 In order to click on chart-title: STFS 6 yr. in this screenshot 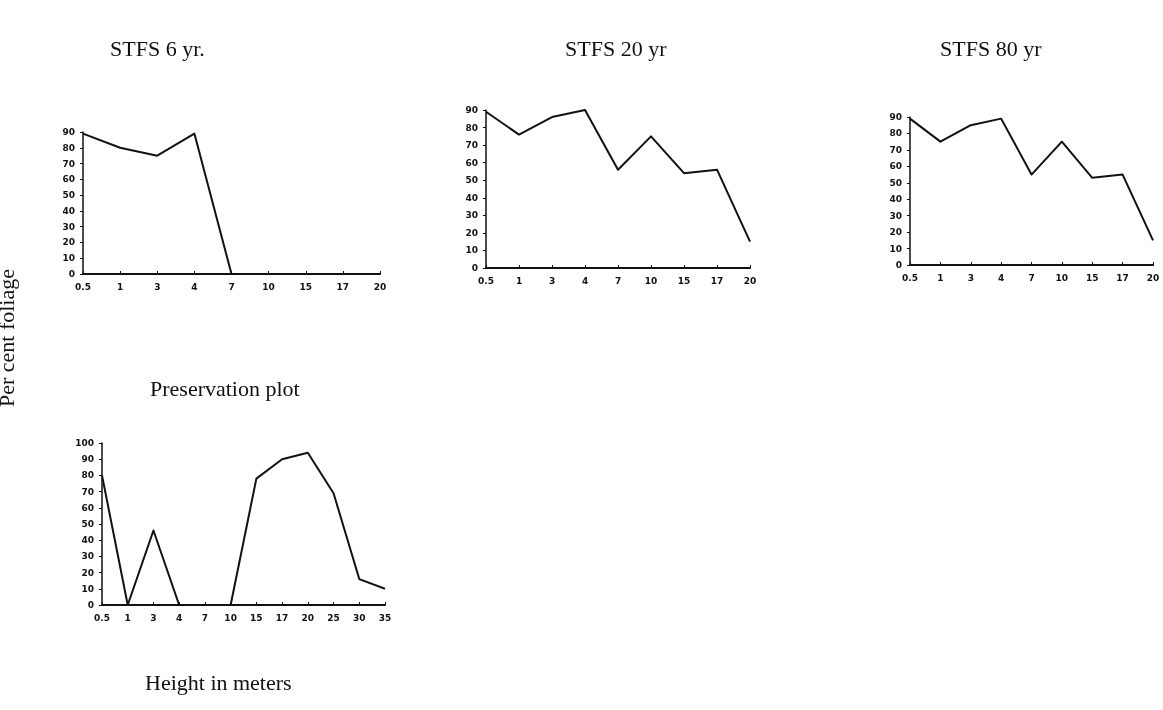, I will do `click(157, 48)`.